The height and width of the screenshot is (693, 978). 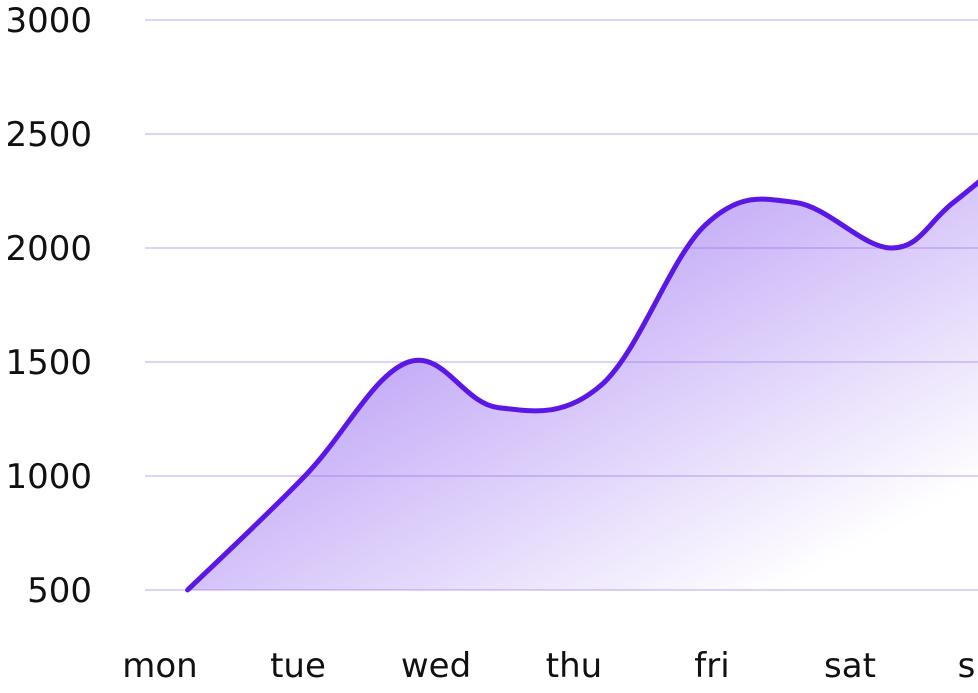 What do you see at coordinates (298, 666) in the screenshot?
I see `x-tick-label-tue: tue` at bounding box center [298, 666].